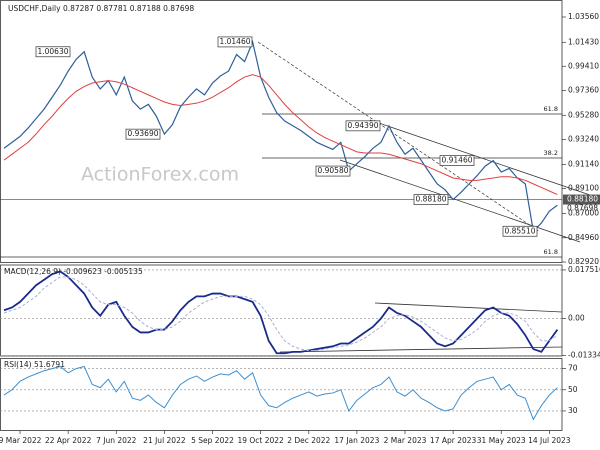  I want to click on y-tick-label: 70, so click(573, 368).